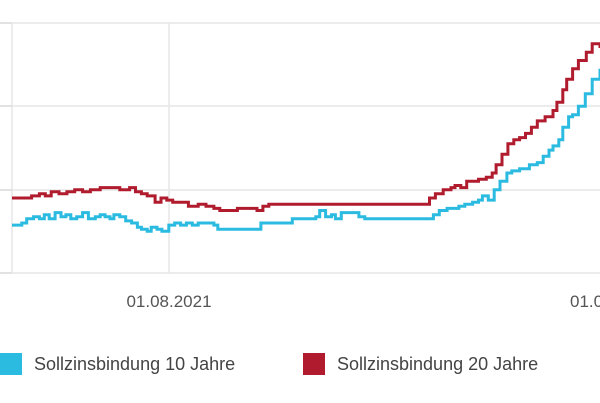 This screenshot has height=403, width=600. Describe the element at coordinates (168, 301) in the screenshot. I see `x-tick-label: 01.08.2021` at that location.